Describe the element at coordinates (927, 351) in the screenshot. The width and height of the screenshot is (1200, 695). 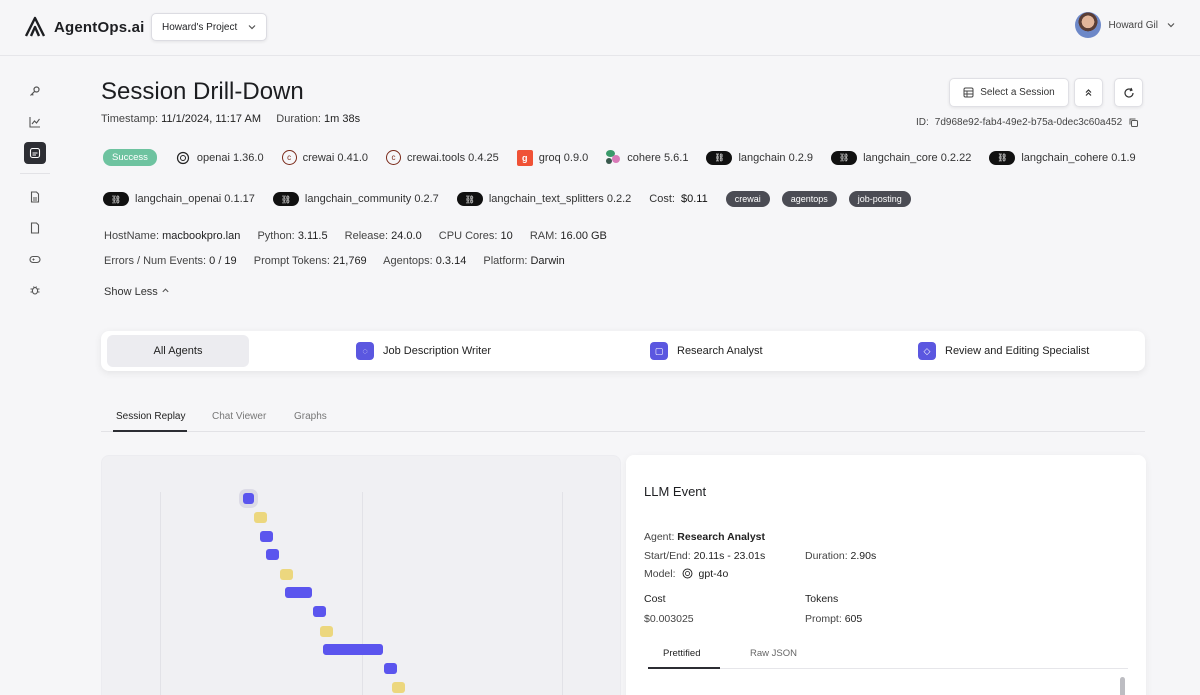
I see `agent-icon: ◇` at that location.